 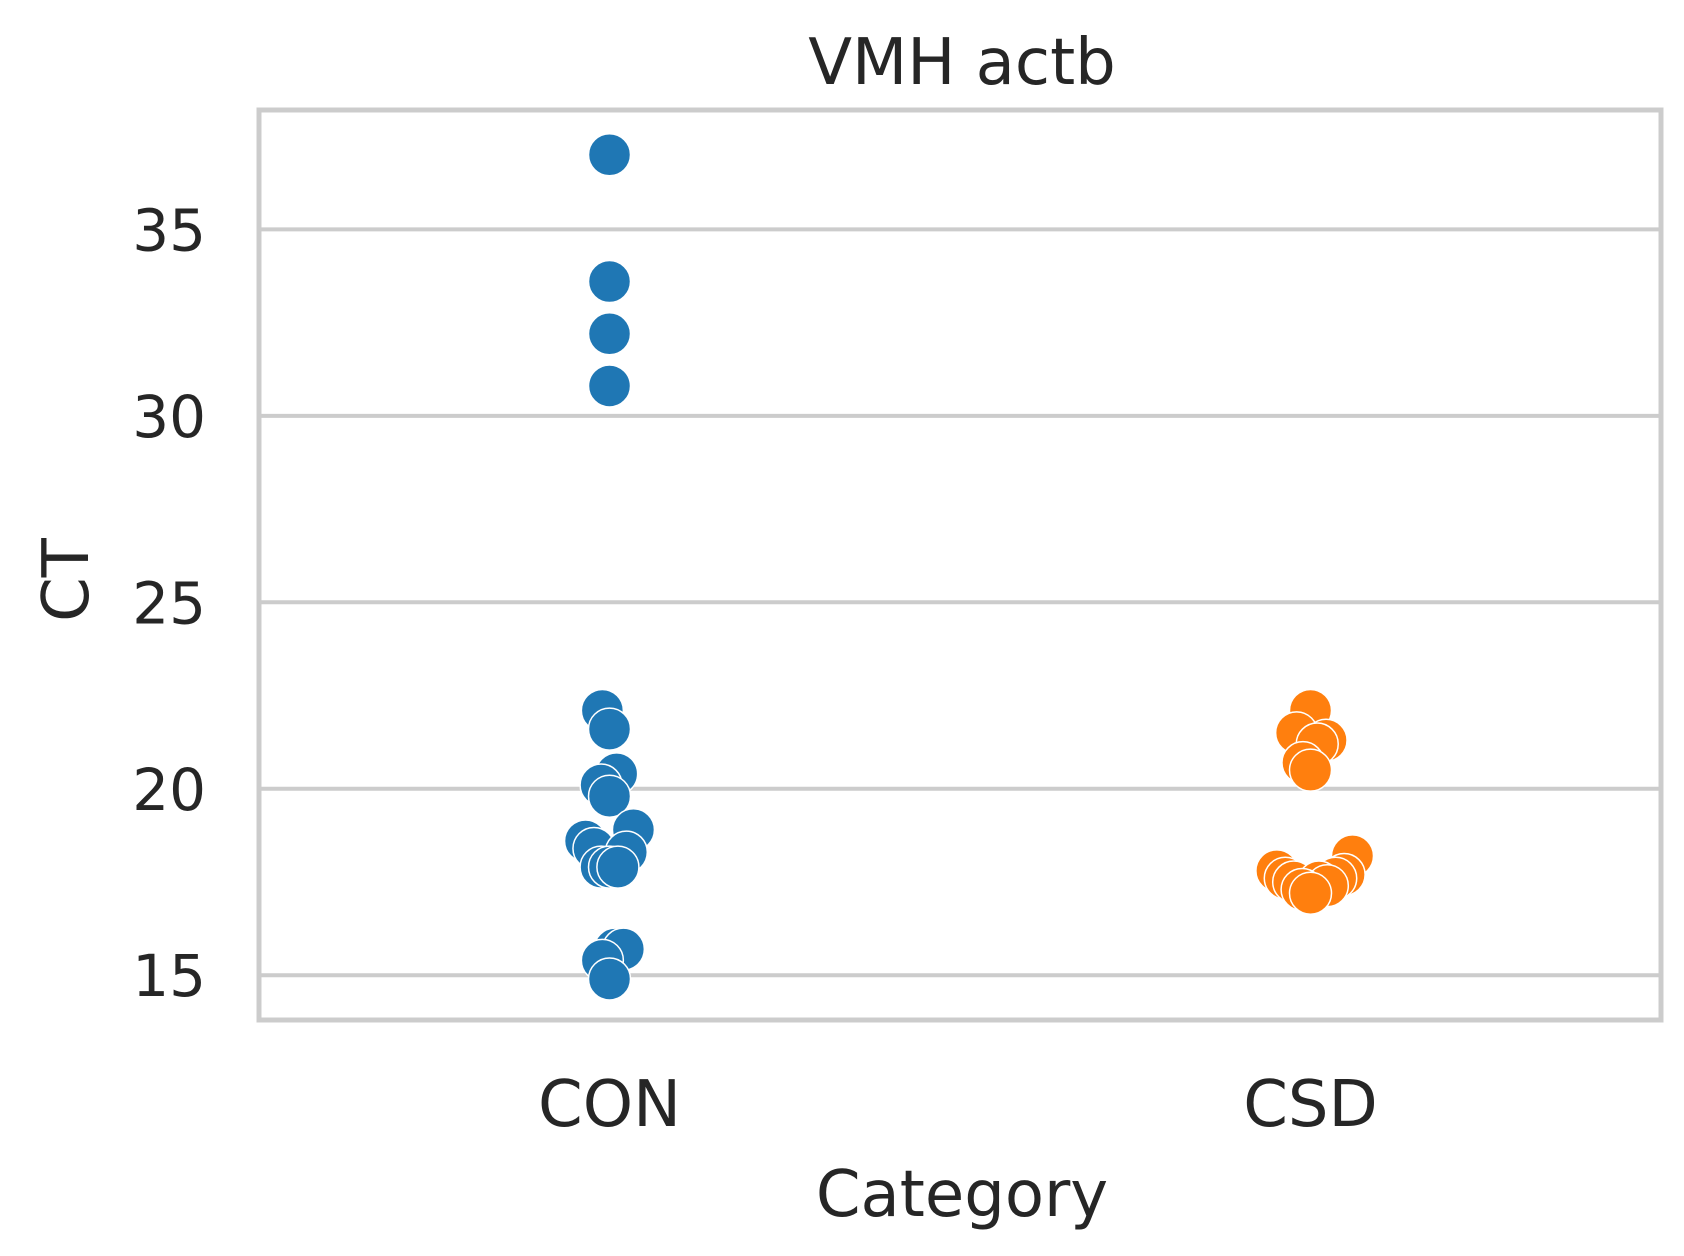 What do you see at coordinates (962, 1195) in the screenshot?
I see `x-axis-label: Category` at bounding box center [962, 1195].